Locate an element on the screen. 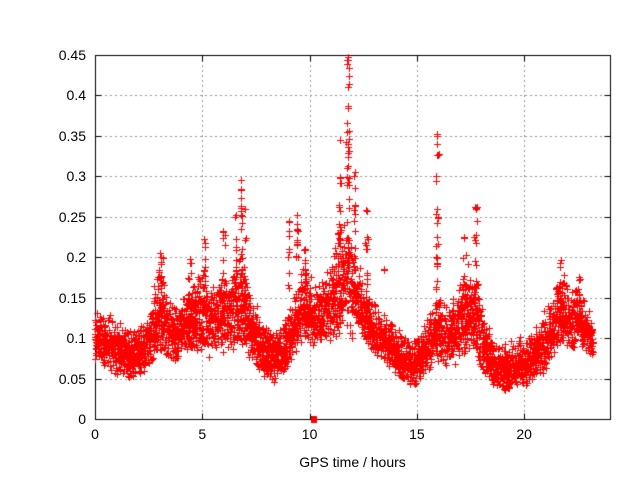  x-tick-label: 20 is located at coordinates (524, 434).